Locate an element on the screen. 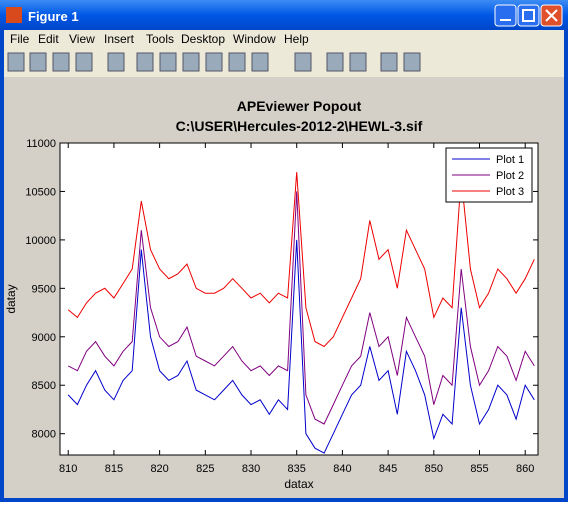 The width and height of the screenshot is (568, 507). menu-item: Help is located at coordinates (296, 39).